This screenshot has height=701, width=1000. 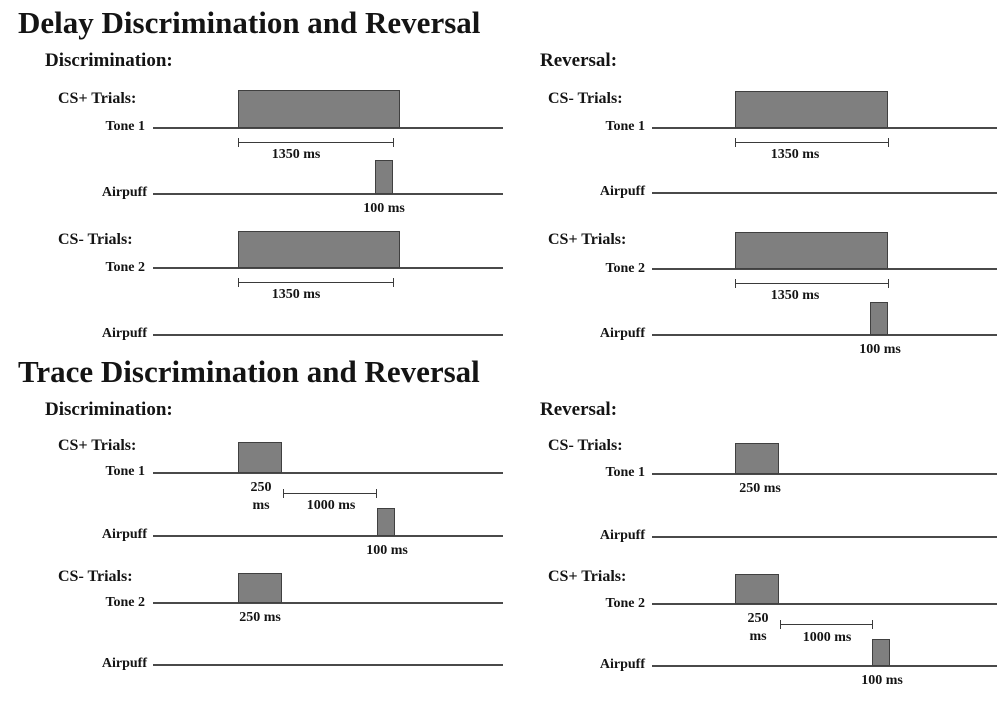 I want to click on panel-heading-delay-reversal: Reversal:, so click(x=579, y=60).